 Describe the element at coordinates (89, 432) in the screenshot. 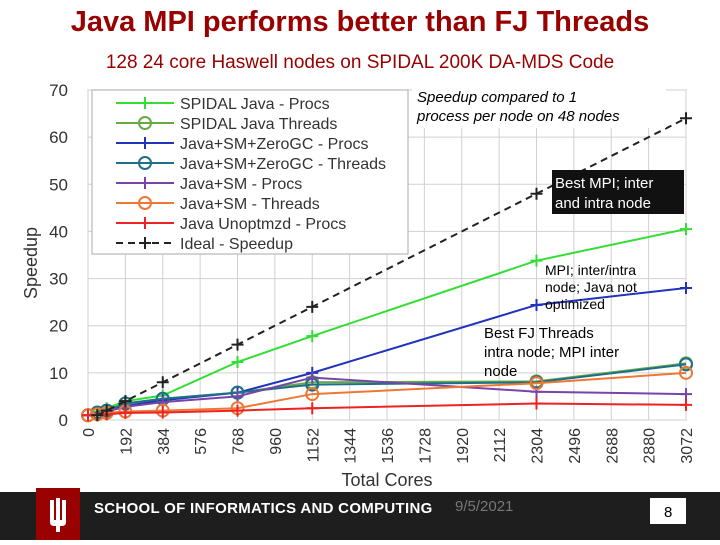

I see `x-tick-label: 0` at that location.